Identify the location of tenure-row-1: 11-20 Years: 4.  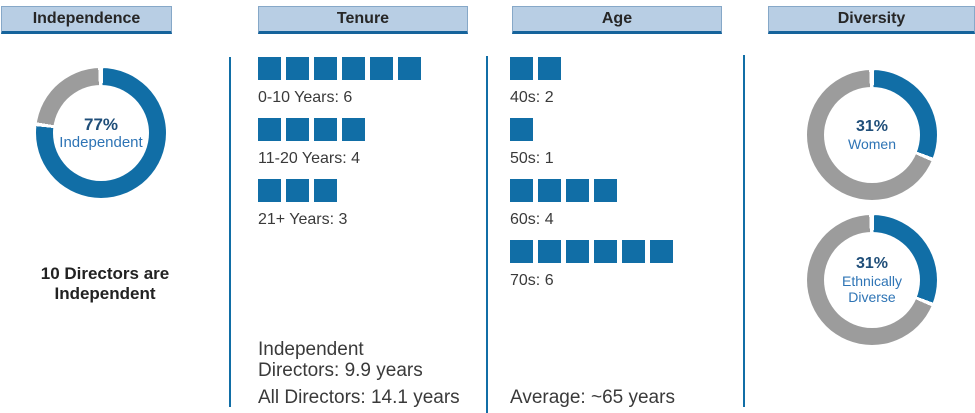
(368, 143).